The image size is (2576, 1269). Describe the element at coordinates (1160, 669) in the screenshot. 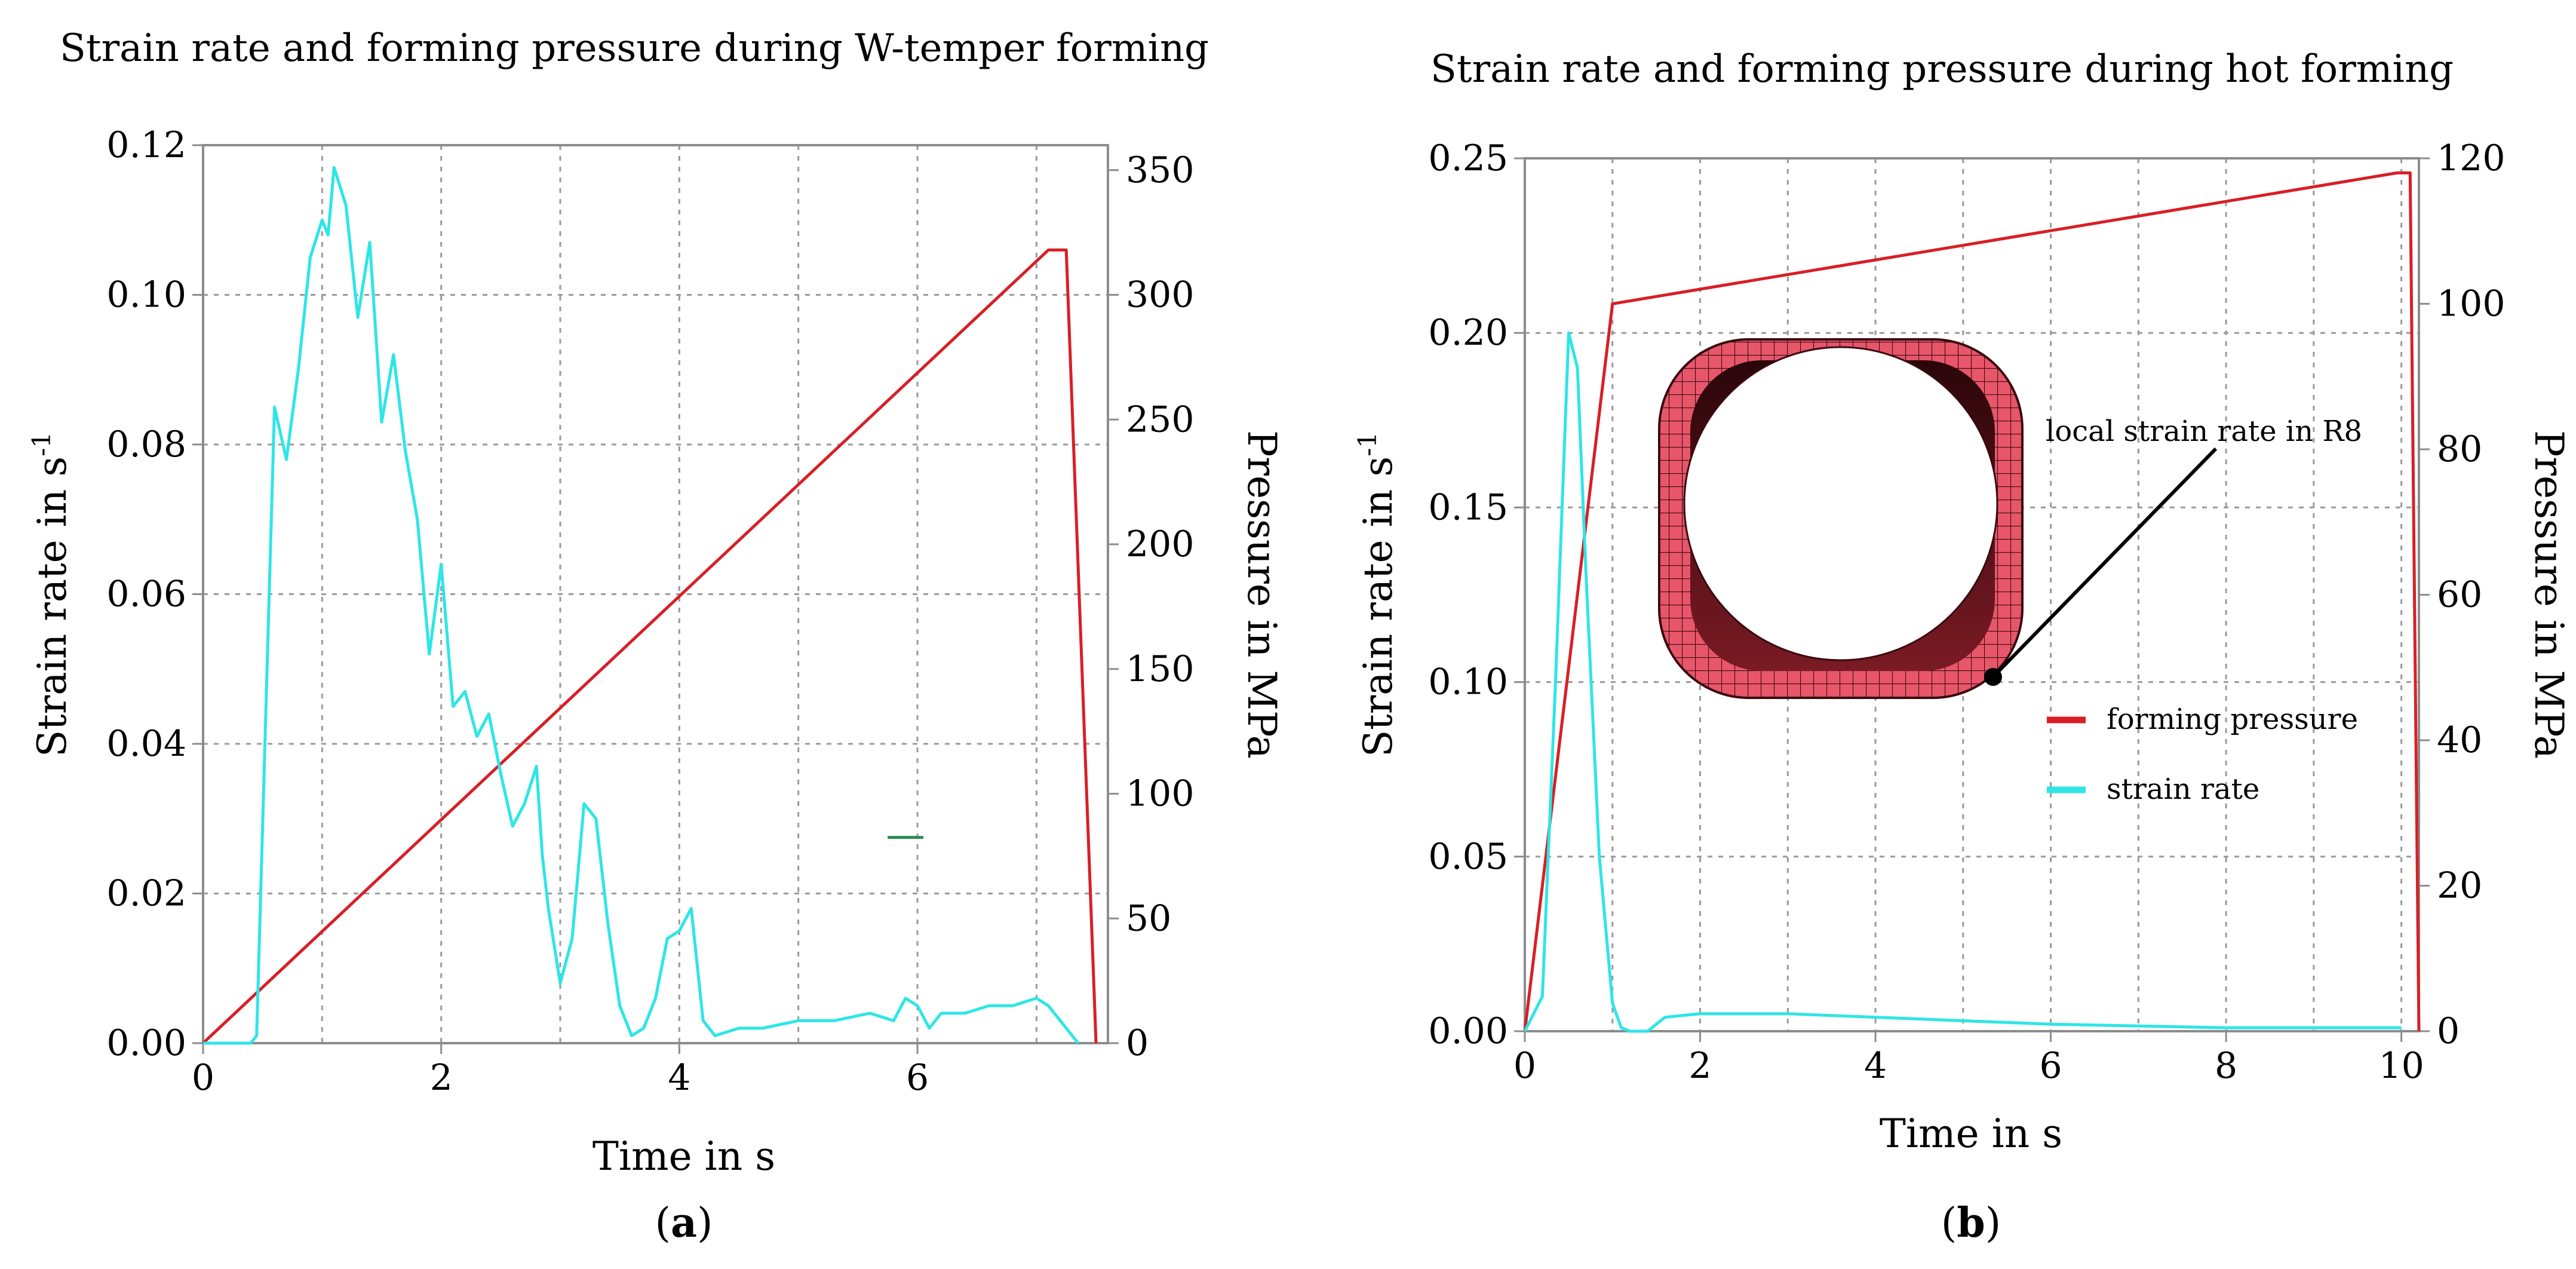

I see `chart-a-y2-tick-label: 150` at that location.